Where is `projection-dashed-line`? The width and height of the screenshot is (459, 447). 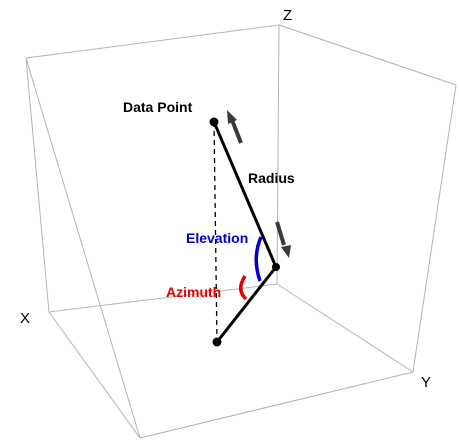 projection-dashed-line is located at coordinates (215, 232).